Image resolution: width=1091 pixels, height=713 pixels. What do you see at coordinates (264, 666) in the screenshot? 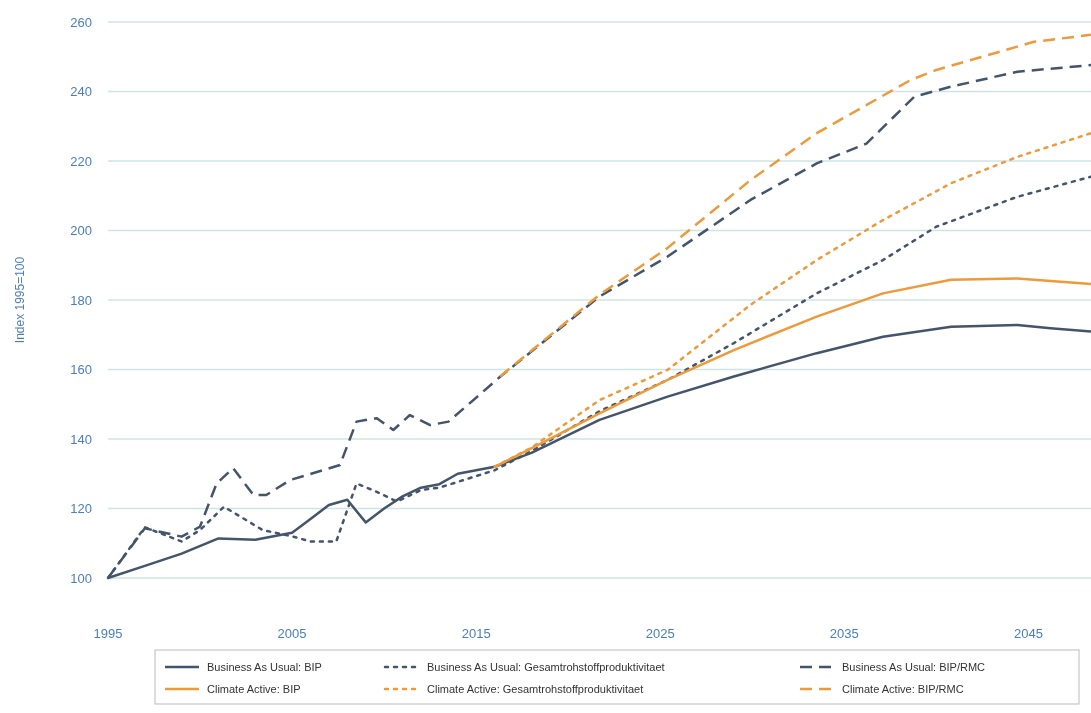
I see `legend-label: Business As Usual: BIP` at bounding box center [264, 666].